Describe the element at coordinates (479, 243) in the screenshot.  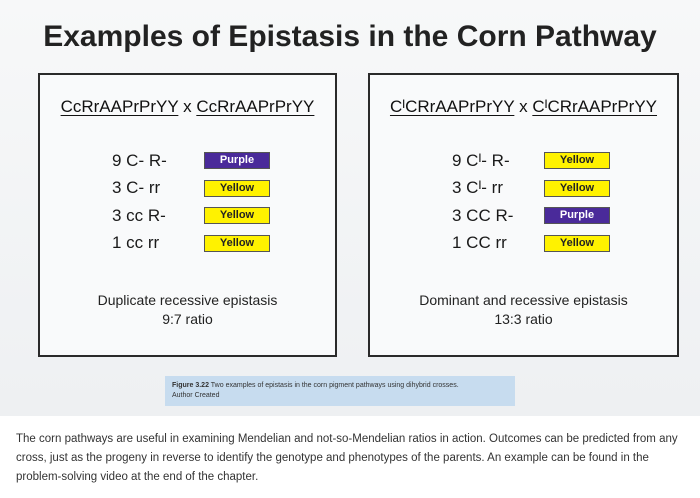
I see `genotype: 1 CC rr` at that location.